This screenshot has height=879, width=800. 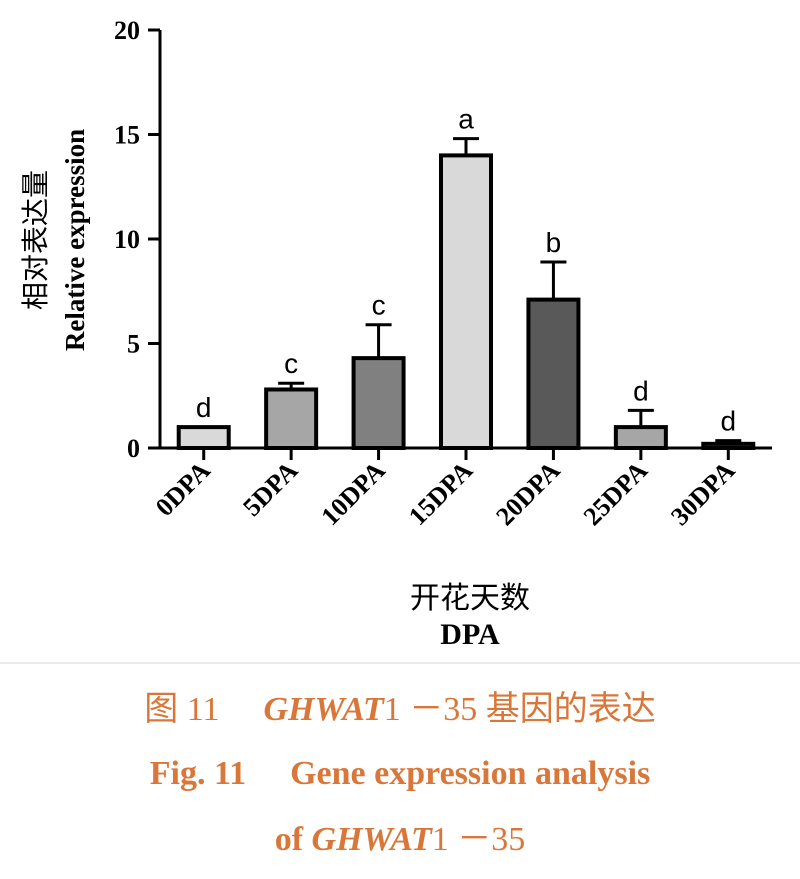 I want to click on x-tick-label: 25DPA, so click(x=615, y=493).